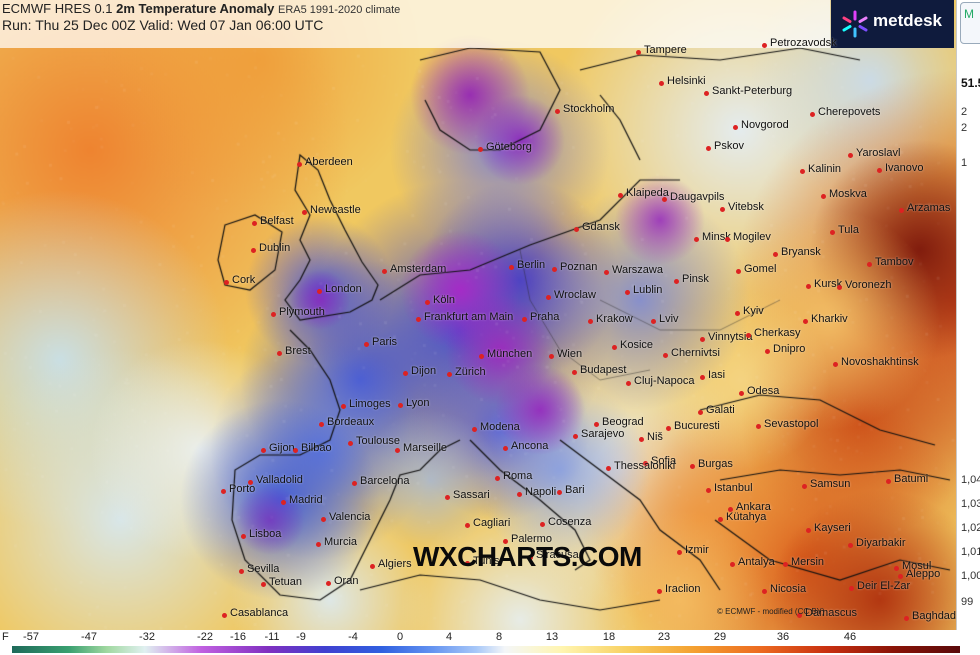 The height and width of the screenshot is (655, 980). Describe the element at coordinates (569, 522) in the screenshot. I see `city-label: Cosenza` at that location.